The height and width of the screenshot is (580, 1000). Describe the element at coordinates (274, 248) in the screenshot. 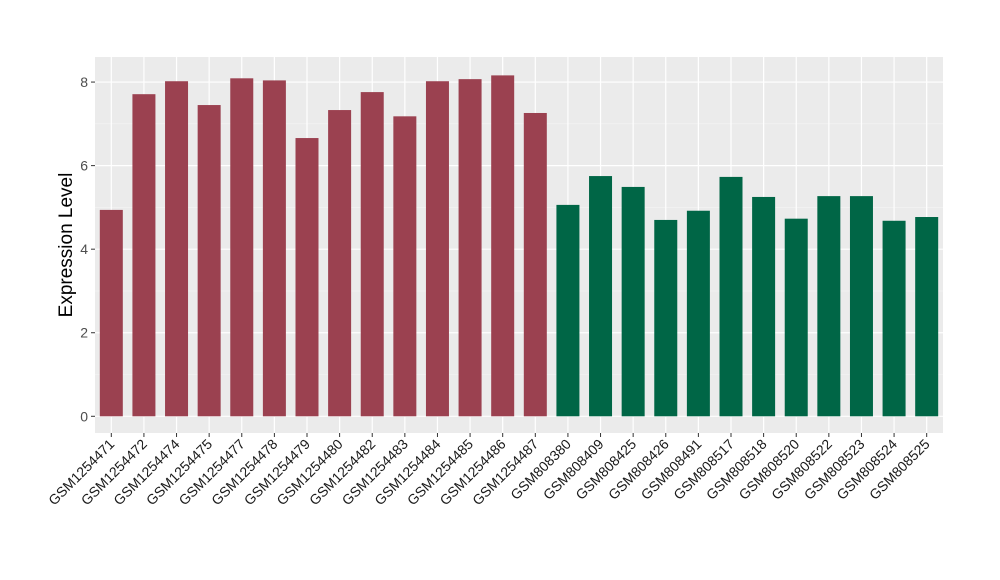

I see `bar-GSM1254478` at that location.